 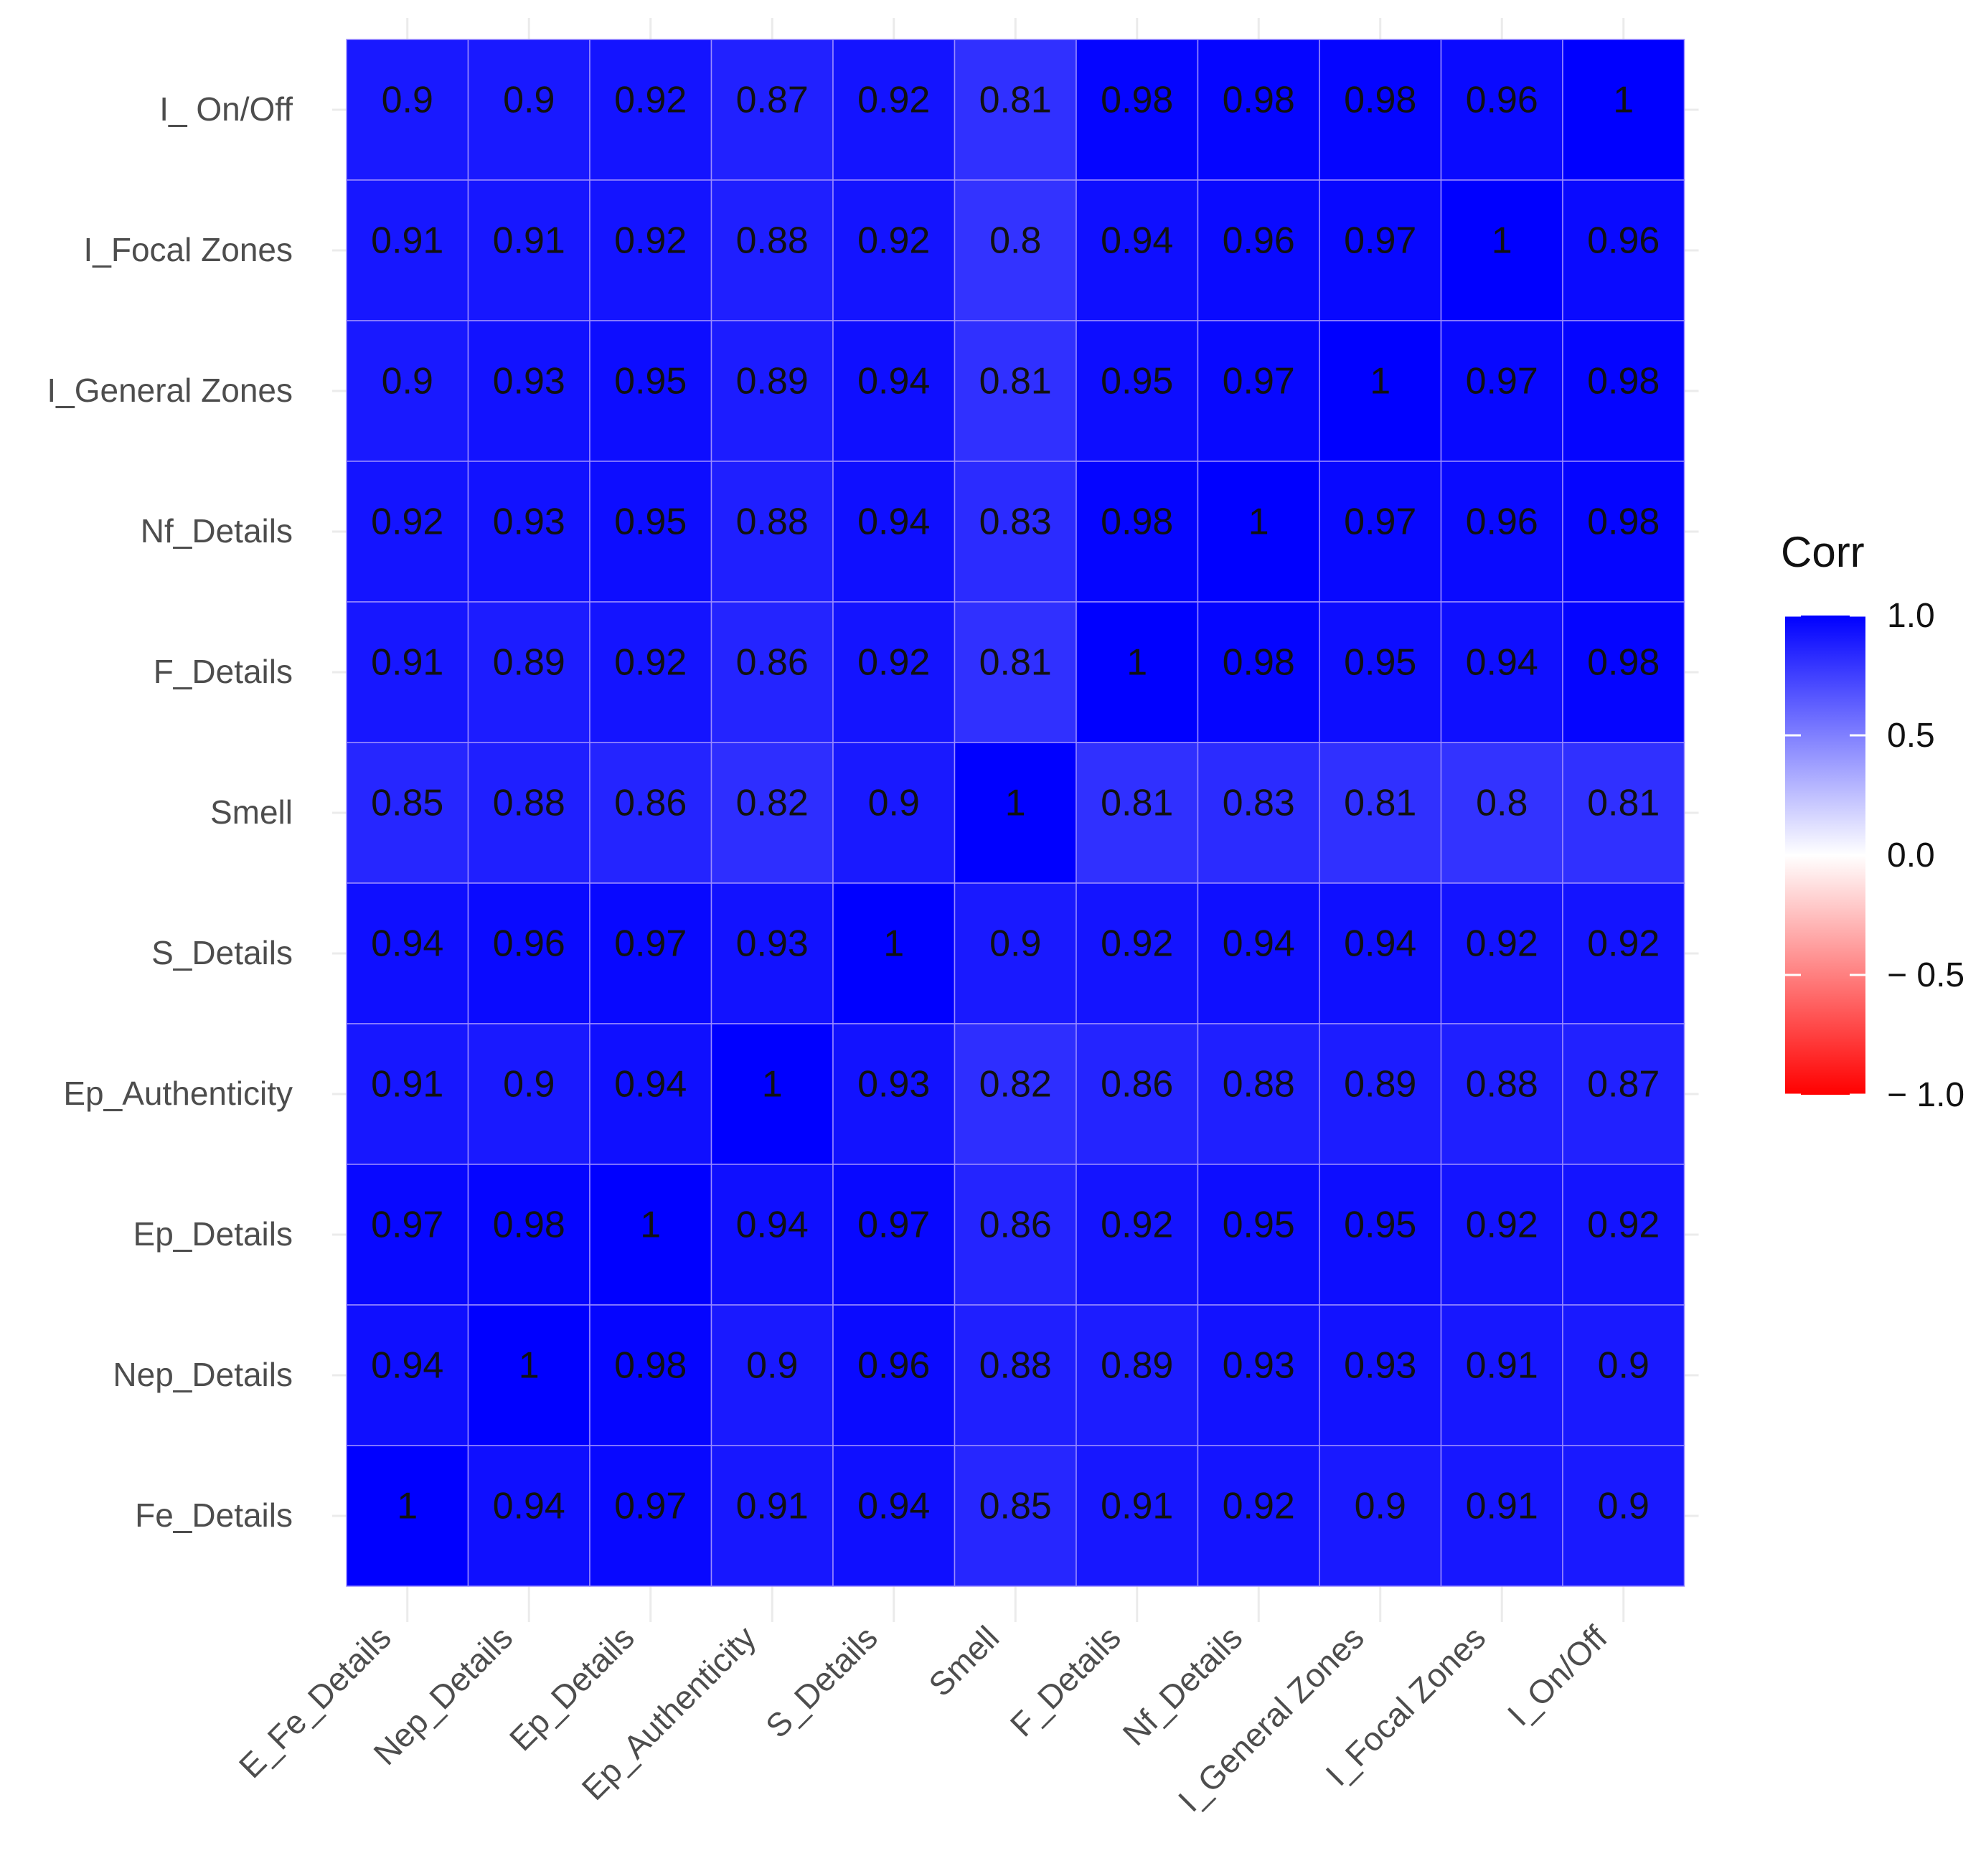 What do you see at coordinates (1183, 1685) in the screenshot?
I see `x-tick-label: Nf_Details` at bounding box center [1183, 1685].